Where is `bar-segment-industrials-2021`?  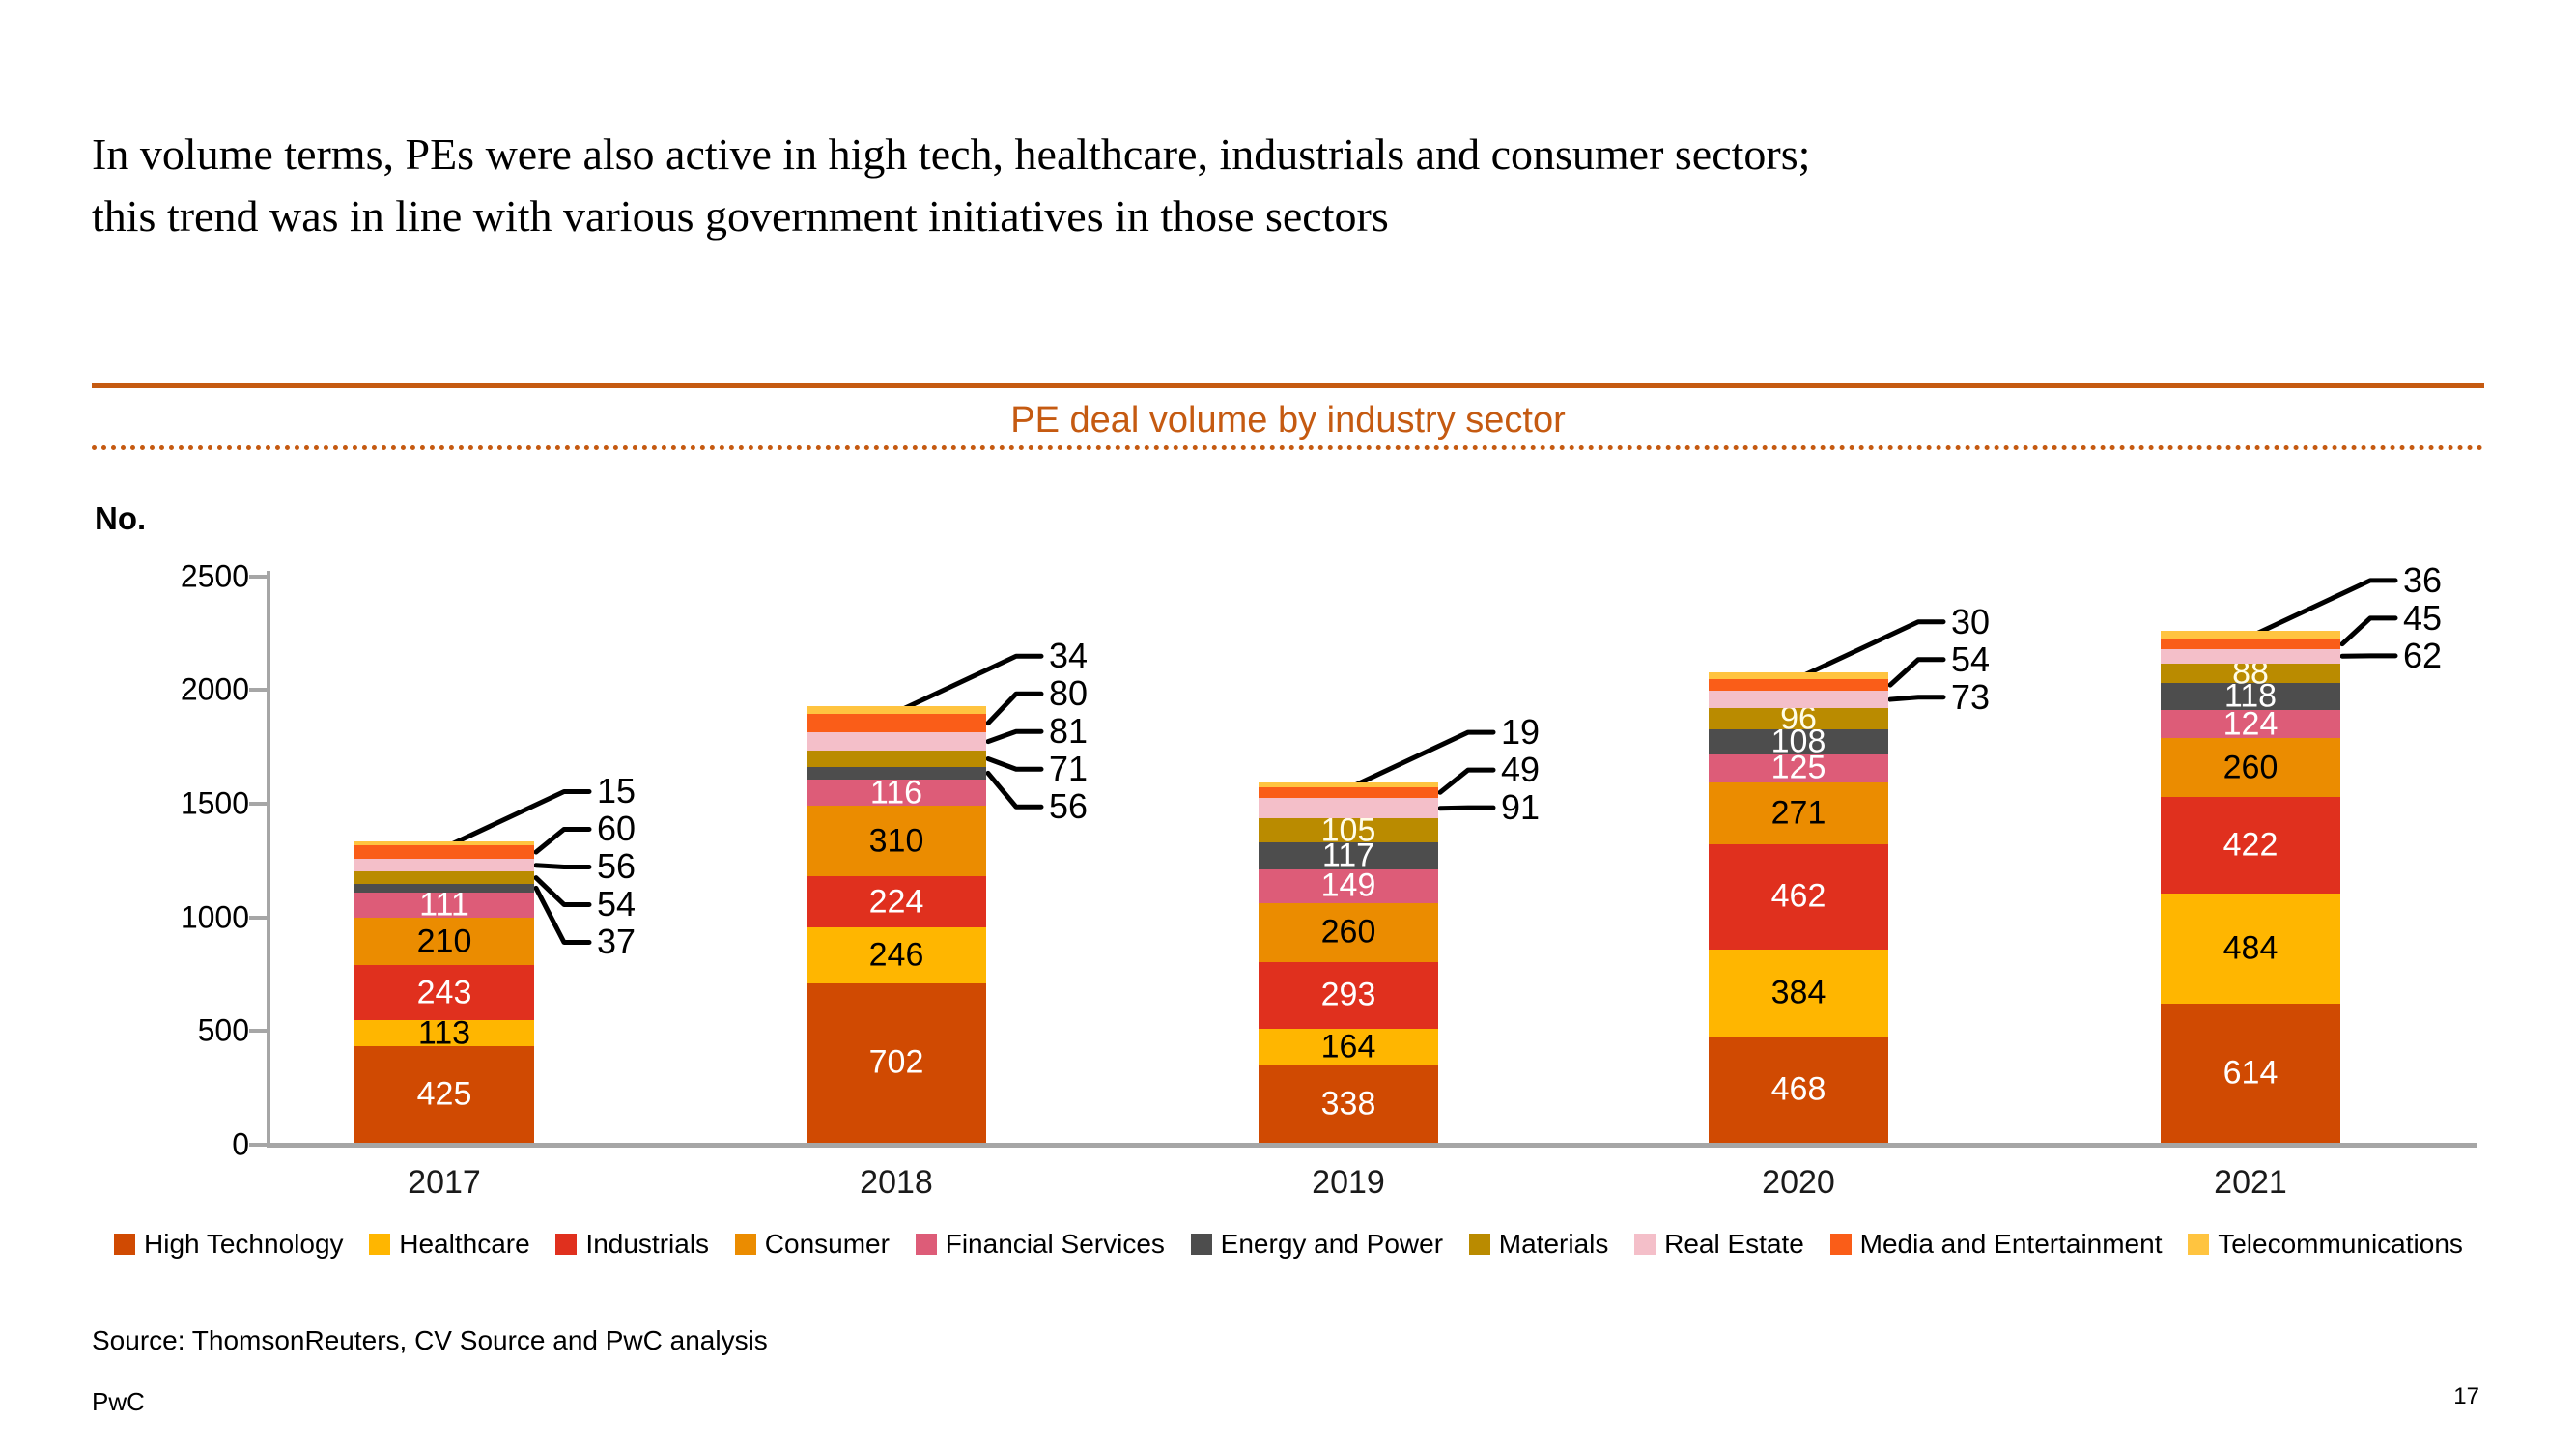 bar-segment-industrials-2021 is located at coordinates (2250, 845).